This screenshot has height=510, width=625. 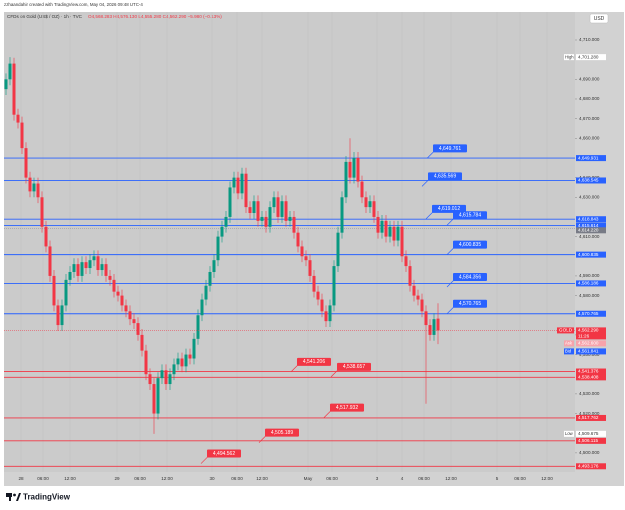 What do you see at coordinates (599, 242) in the screenshot?
I see `price-axis` at bounding box center [599, 242].